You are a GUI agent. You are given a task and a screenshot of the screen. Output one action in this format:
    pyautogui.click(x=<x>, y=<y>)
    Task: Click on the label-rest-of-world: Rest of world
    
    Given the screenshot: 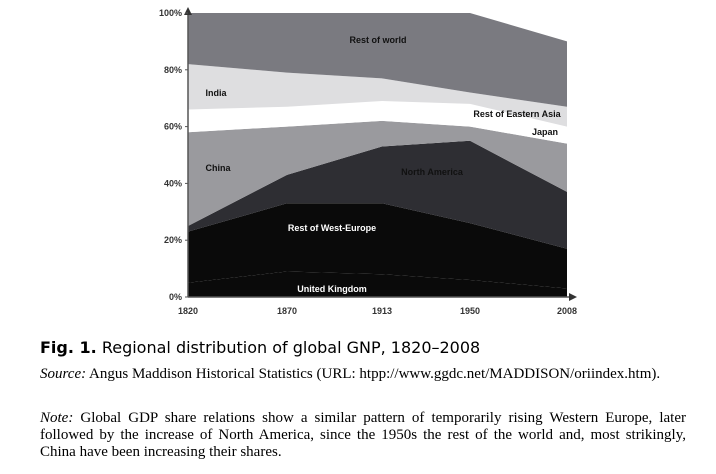 What is the action you would take?
    pyautogui.click(x=377, y=40)
    